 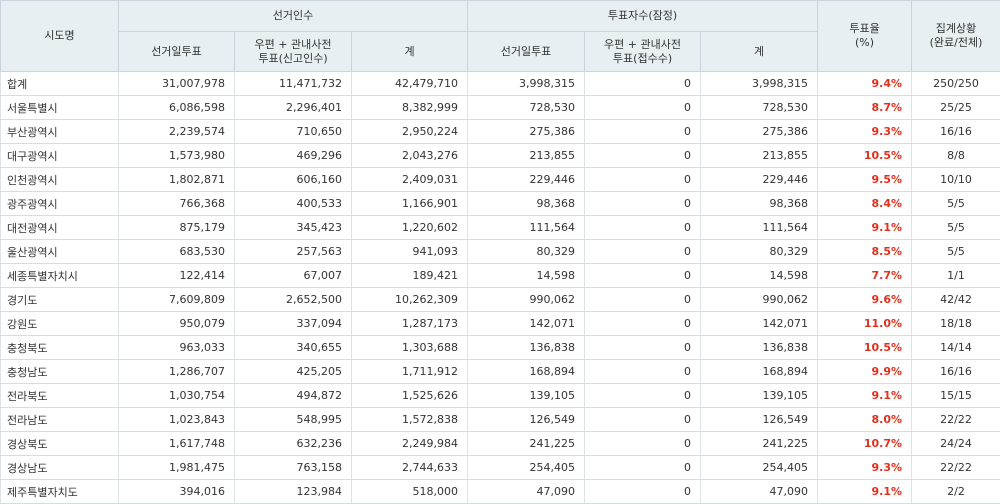 I want to click on electorate-post-cell: 763,158, so click(x=293, y=468).